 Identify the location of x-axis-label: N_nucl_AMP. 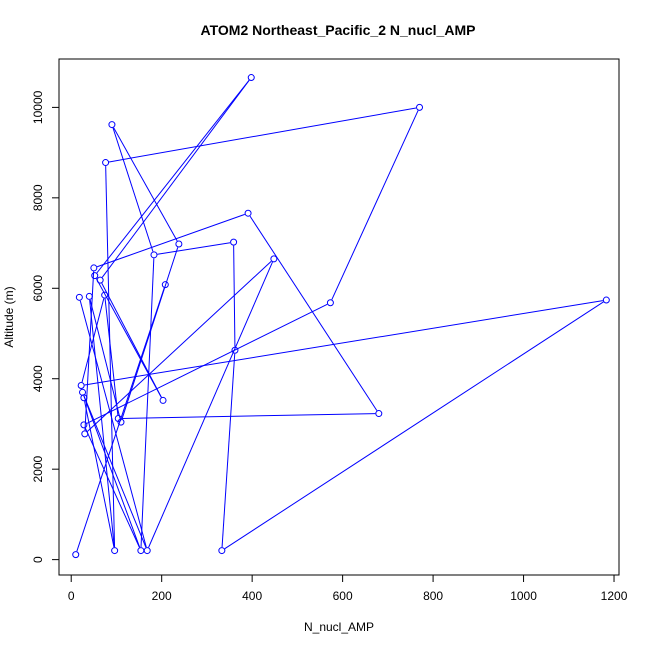
(339, 627).